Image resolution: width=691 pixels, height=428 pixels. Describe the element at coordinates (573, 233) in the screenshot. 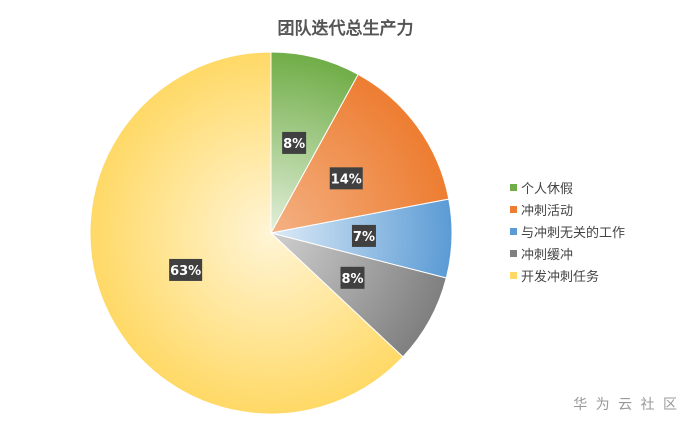

I see `legend-label: 与冲刺无关的工作` at that location.